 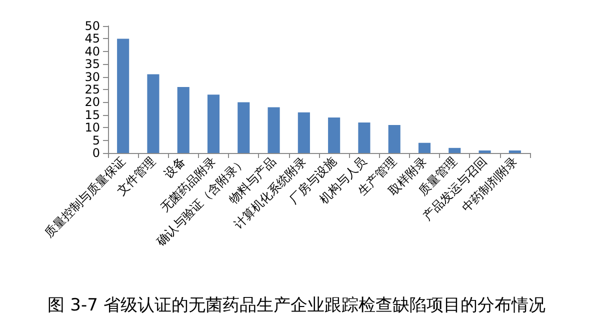 What do you see at coordinates (96, 153) in the screenshot?
I see `y-tick-label: 0` at bounding box center [96, 153].